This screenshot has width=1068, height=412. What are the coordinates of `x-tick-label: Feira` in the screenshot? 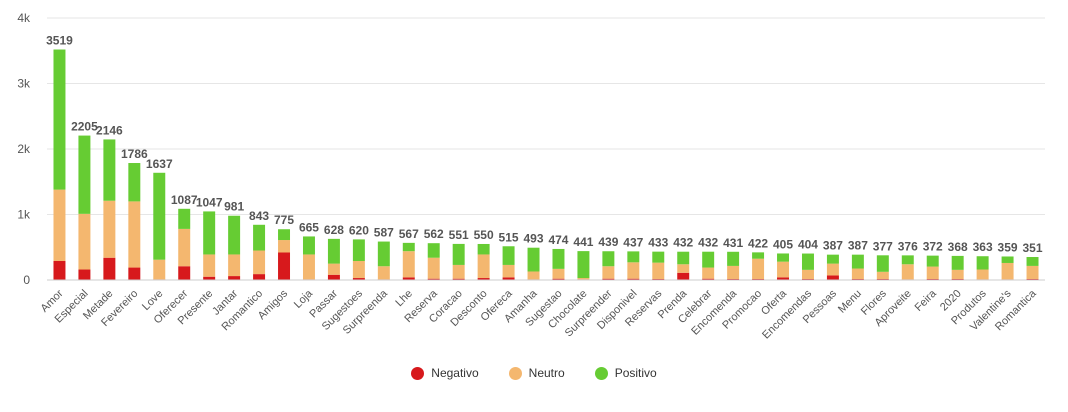 It's located at (926, 300).